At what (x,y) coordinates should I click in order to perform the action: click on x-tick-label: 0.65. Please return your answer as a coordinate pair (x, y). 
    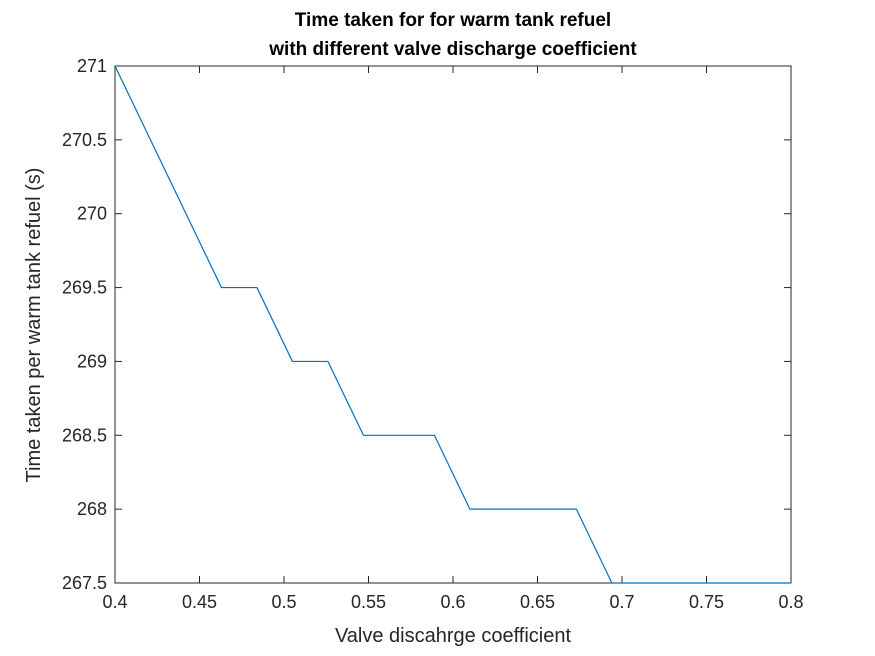
    Looking at the image, I should click on (537, 602).